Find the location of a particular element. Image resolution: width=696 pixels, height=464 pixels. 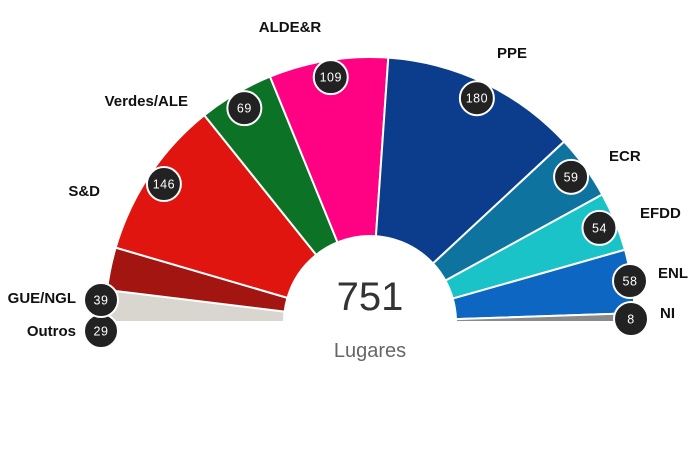

seat-badge-enl: 58 is located at coordinates (630, 281).